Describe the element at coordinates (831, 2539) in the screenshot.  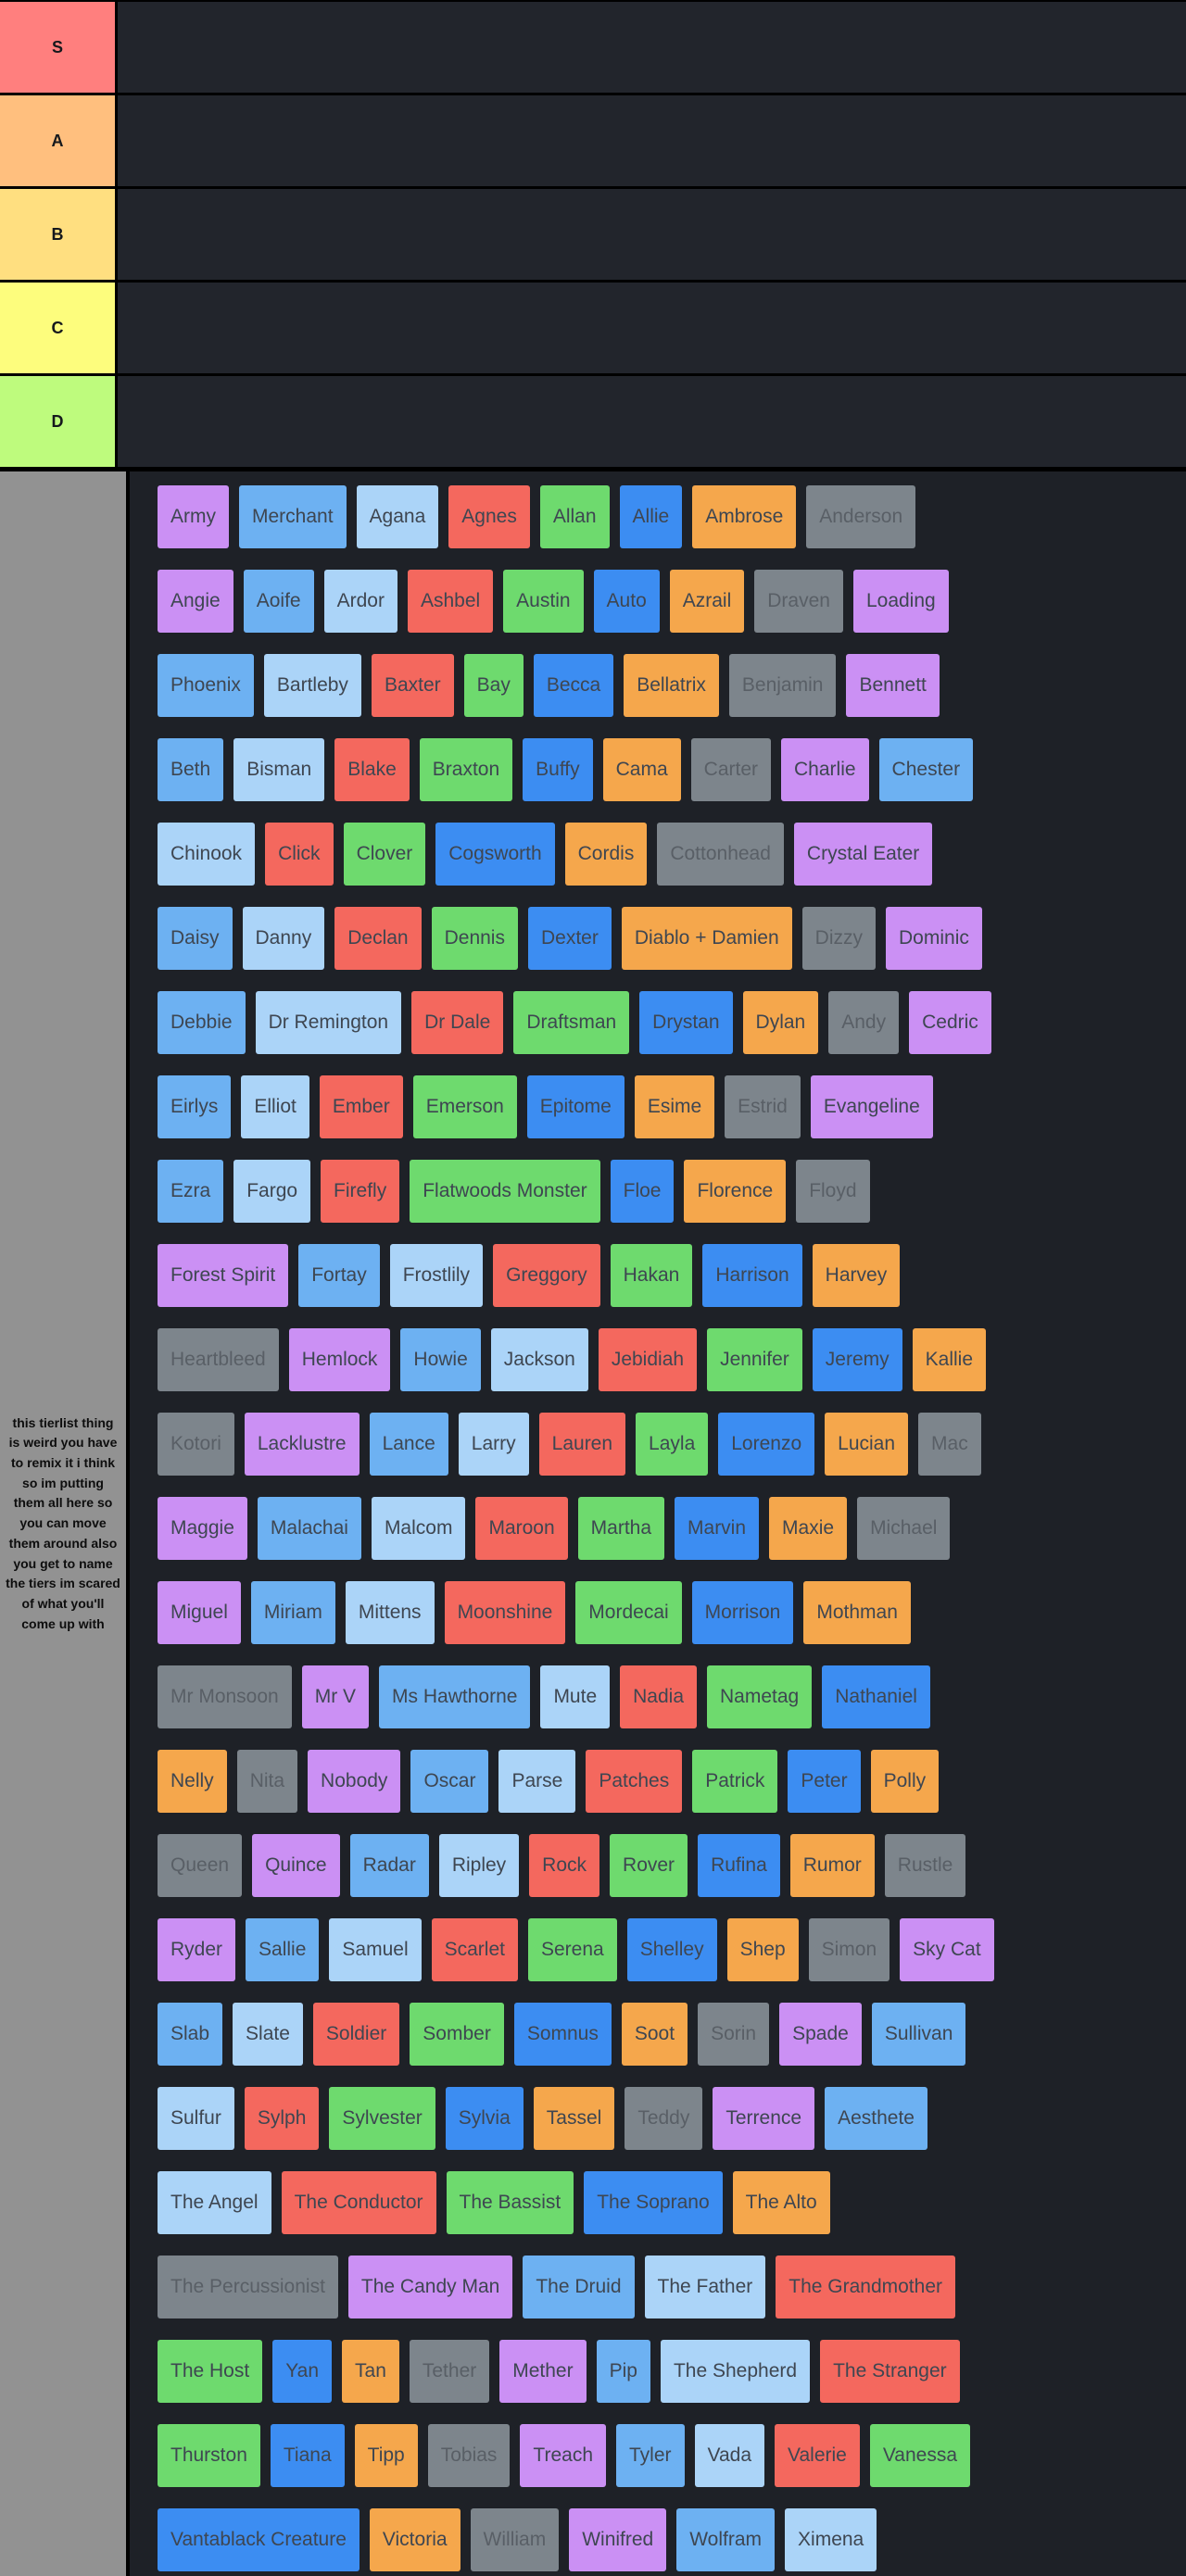
I see `tile-ximena: Ximena` at that location.